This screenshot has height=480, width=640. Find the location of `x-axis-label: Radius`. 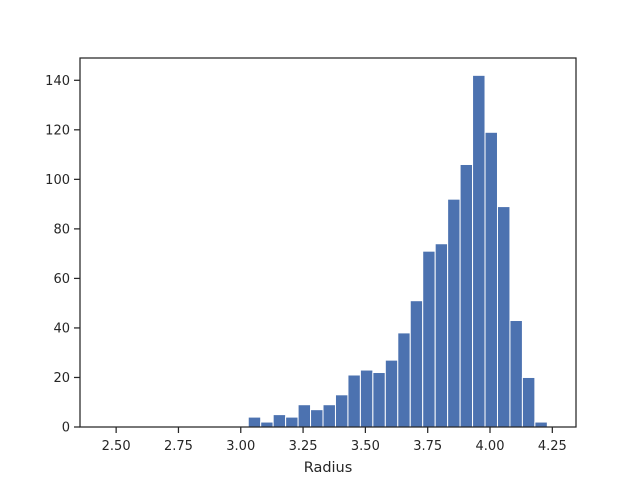

x-axis-label: Radius is located at coordinates (328, 468).